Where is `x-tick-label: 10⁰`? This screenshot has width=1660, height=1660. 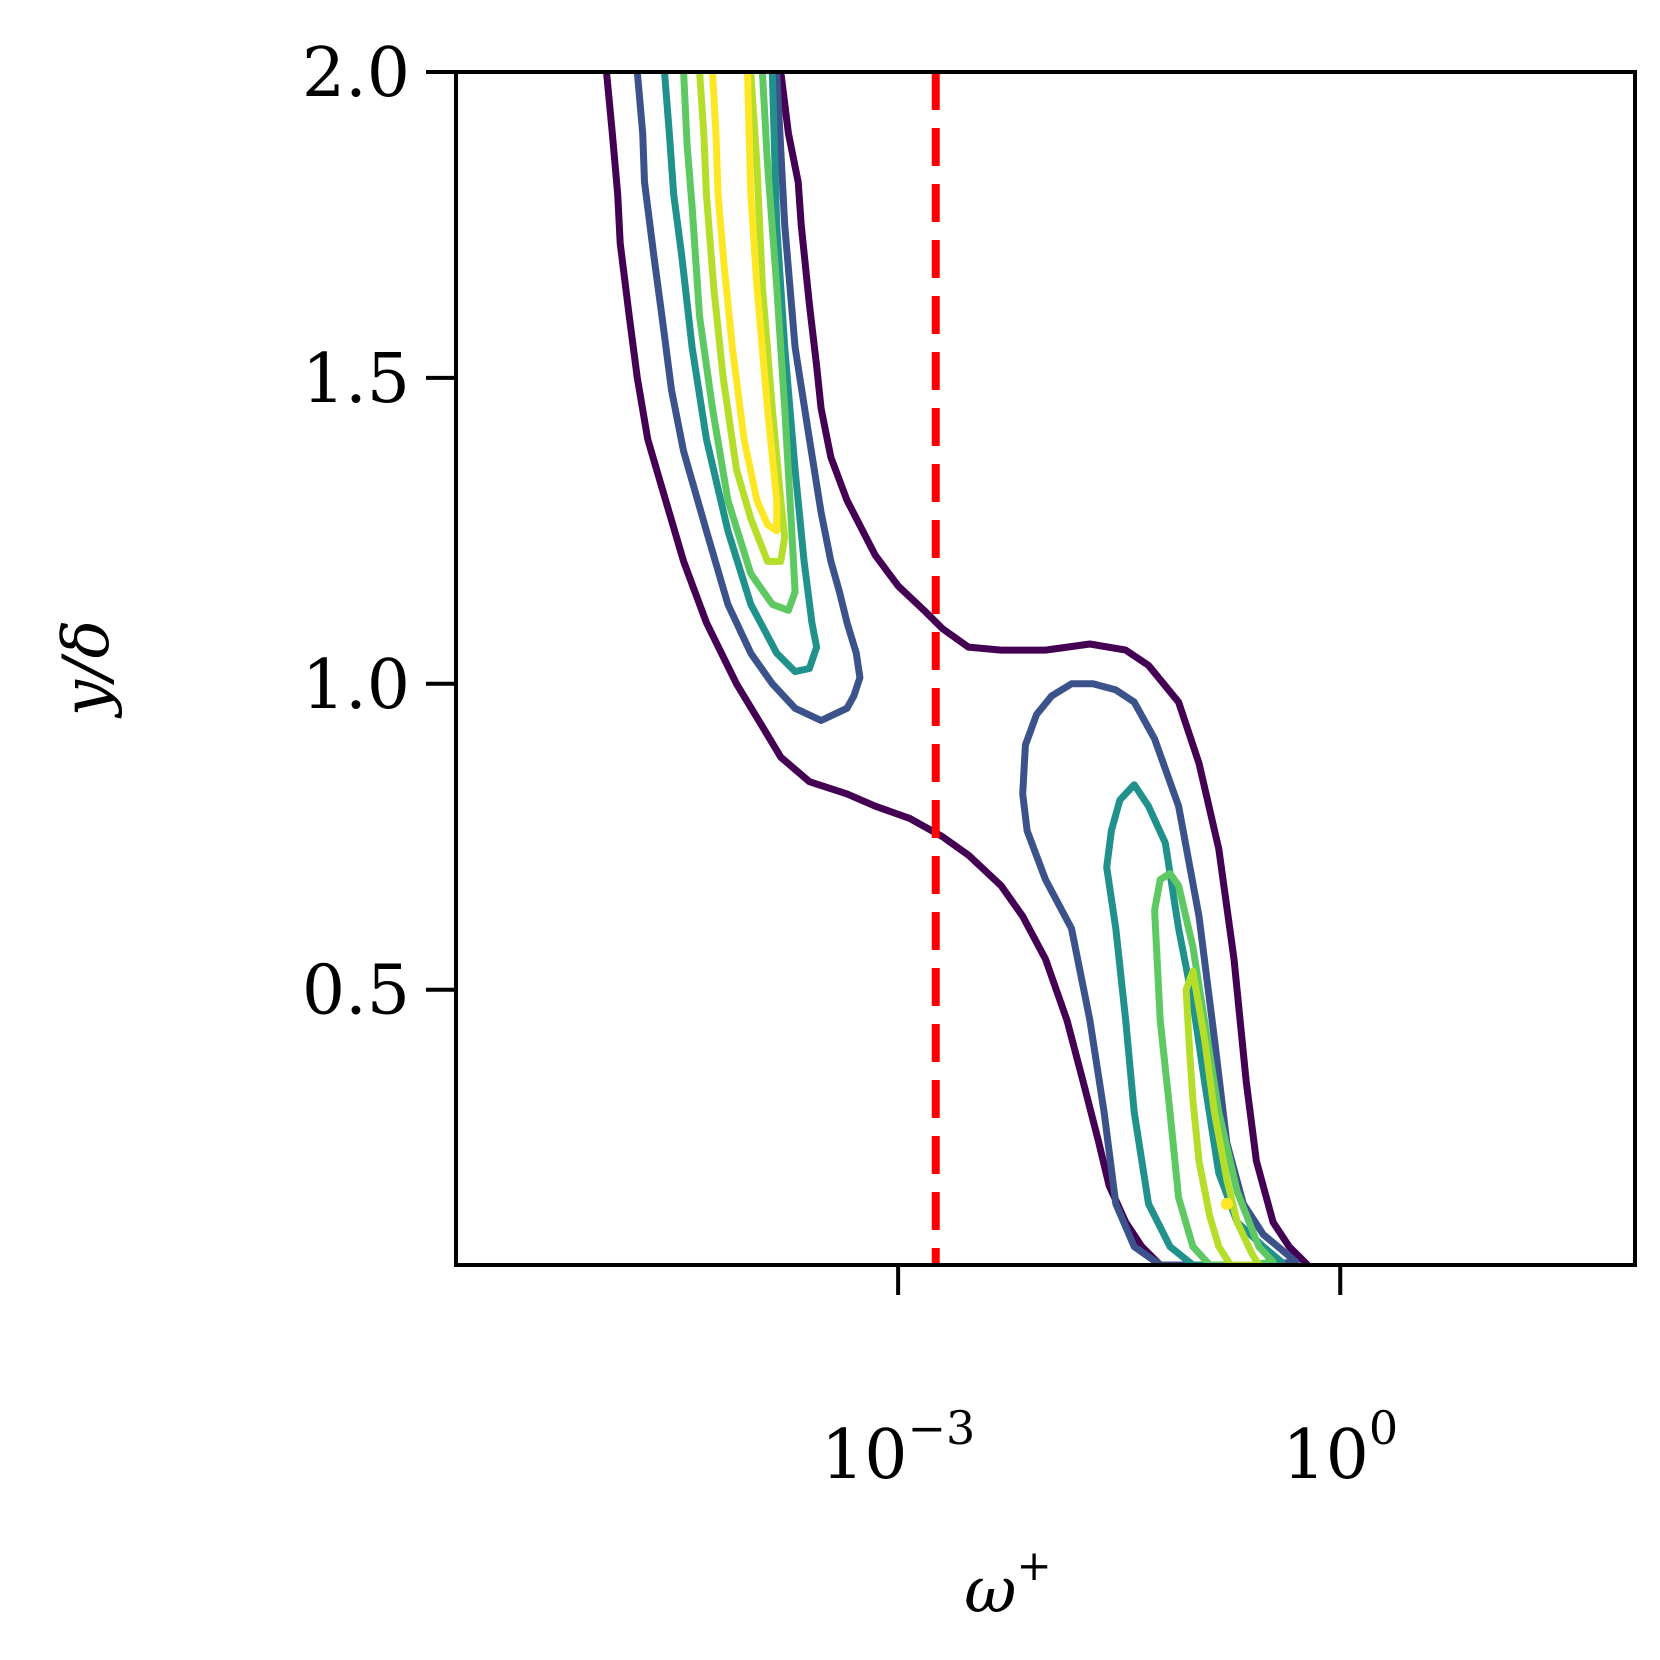 x-tick-label: 10⁰ is located at coordinates (1340, 1448).